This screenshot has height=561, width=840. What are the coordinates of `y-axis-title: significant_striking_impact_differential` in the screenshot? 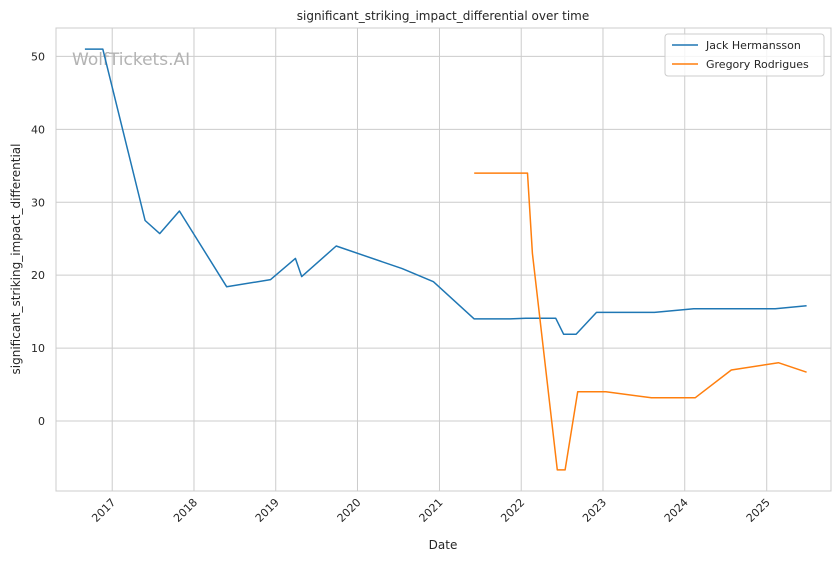 It's located at (16, 259).